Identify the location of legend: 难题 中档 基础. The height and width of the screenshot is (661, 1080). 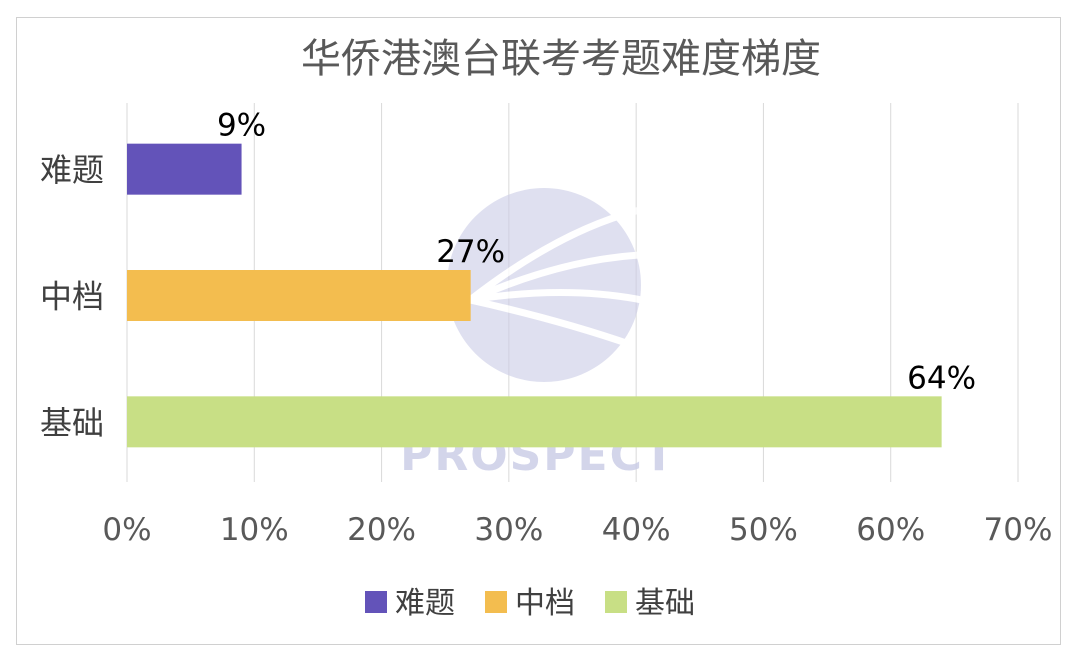
(530, 603).